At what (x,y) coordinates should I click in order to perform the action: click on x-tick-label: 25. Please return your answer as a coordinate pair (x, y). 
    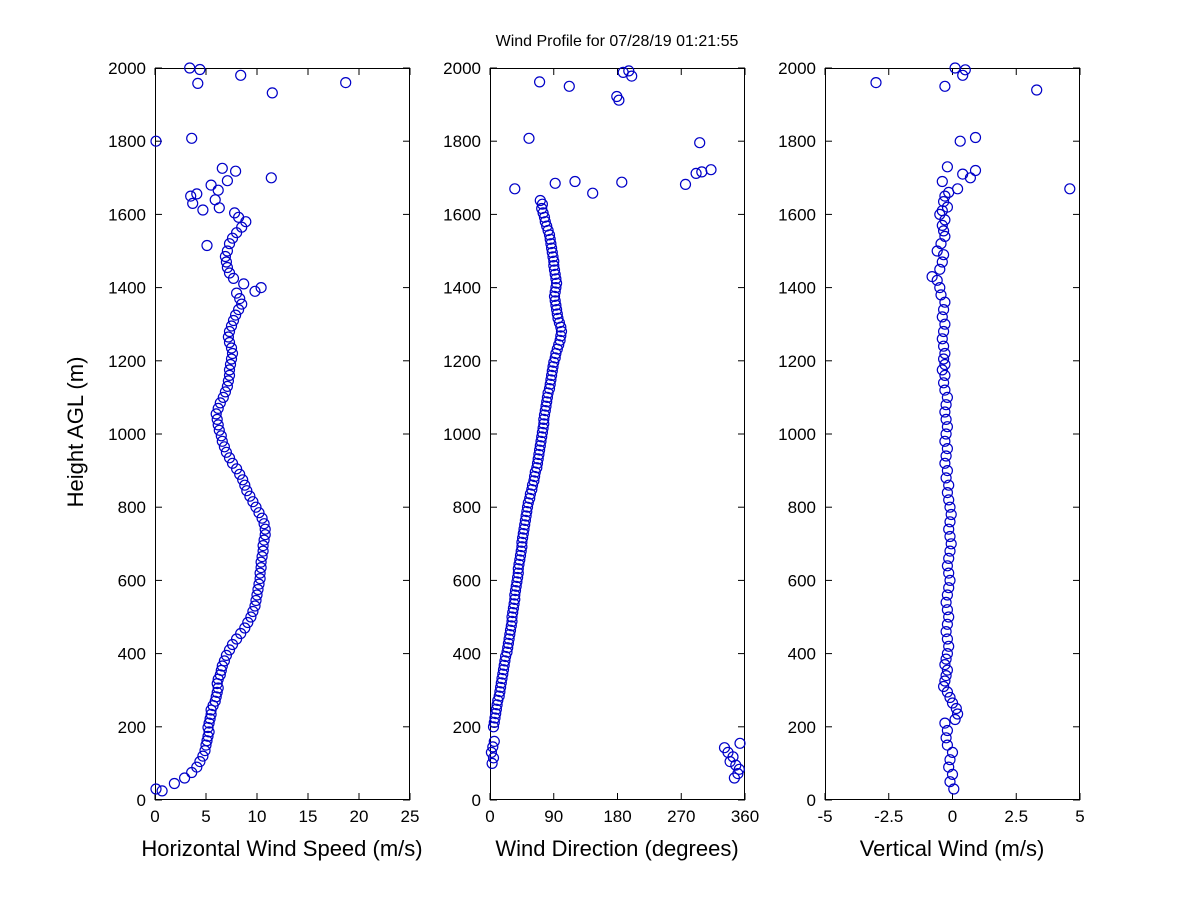
    Looking at the image, I should click on (410, 816).